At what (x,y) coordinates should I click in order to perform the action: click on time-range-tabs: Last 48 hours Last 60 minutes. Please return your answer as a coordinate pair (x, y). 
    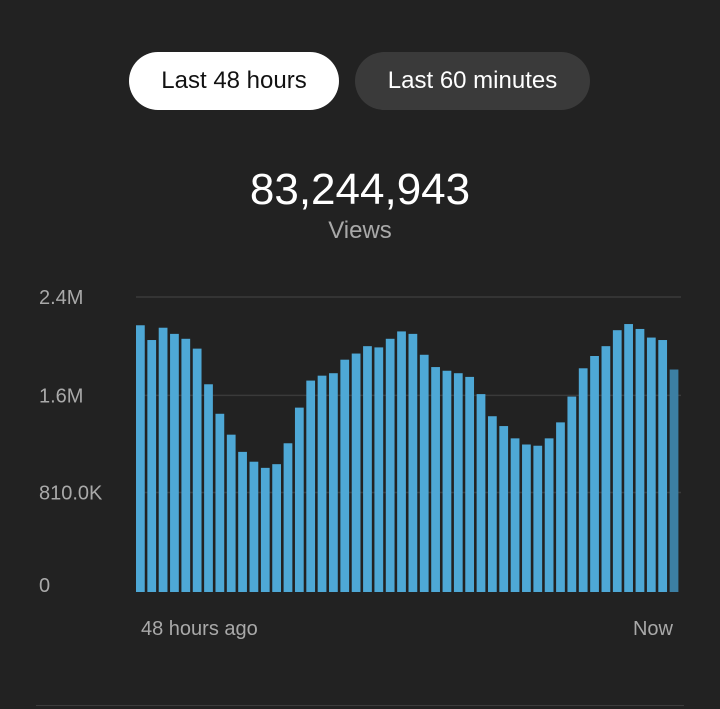
    Looking at the image, I should click on (360, 81).